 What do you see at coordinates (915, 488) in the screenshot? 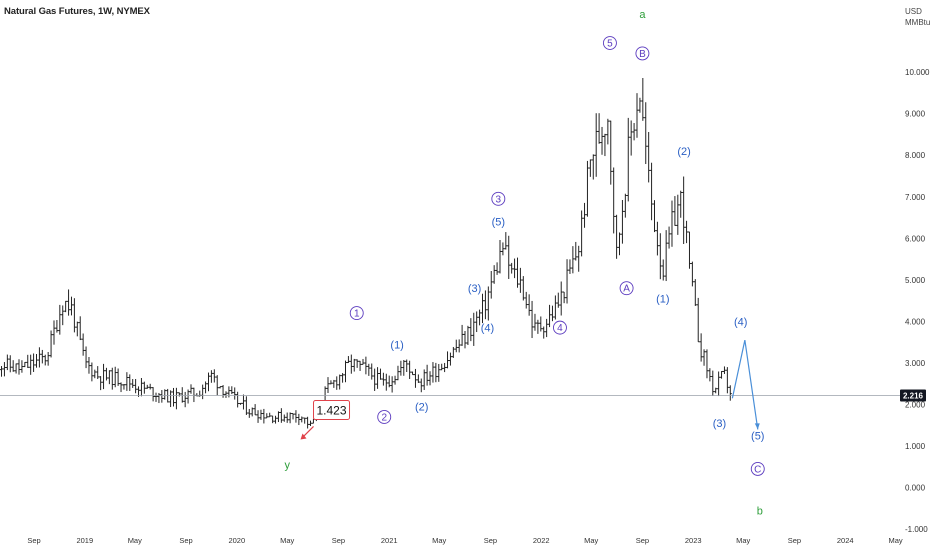
I see `y-tick-label: 0.000` at bounding box center [915, 488].